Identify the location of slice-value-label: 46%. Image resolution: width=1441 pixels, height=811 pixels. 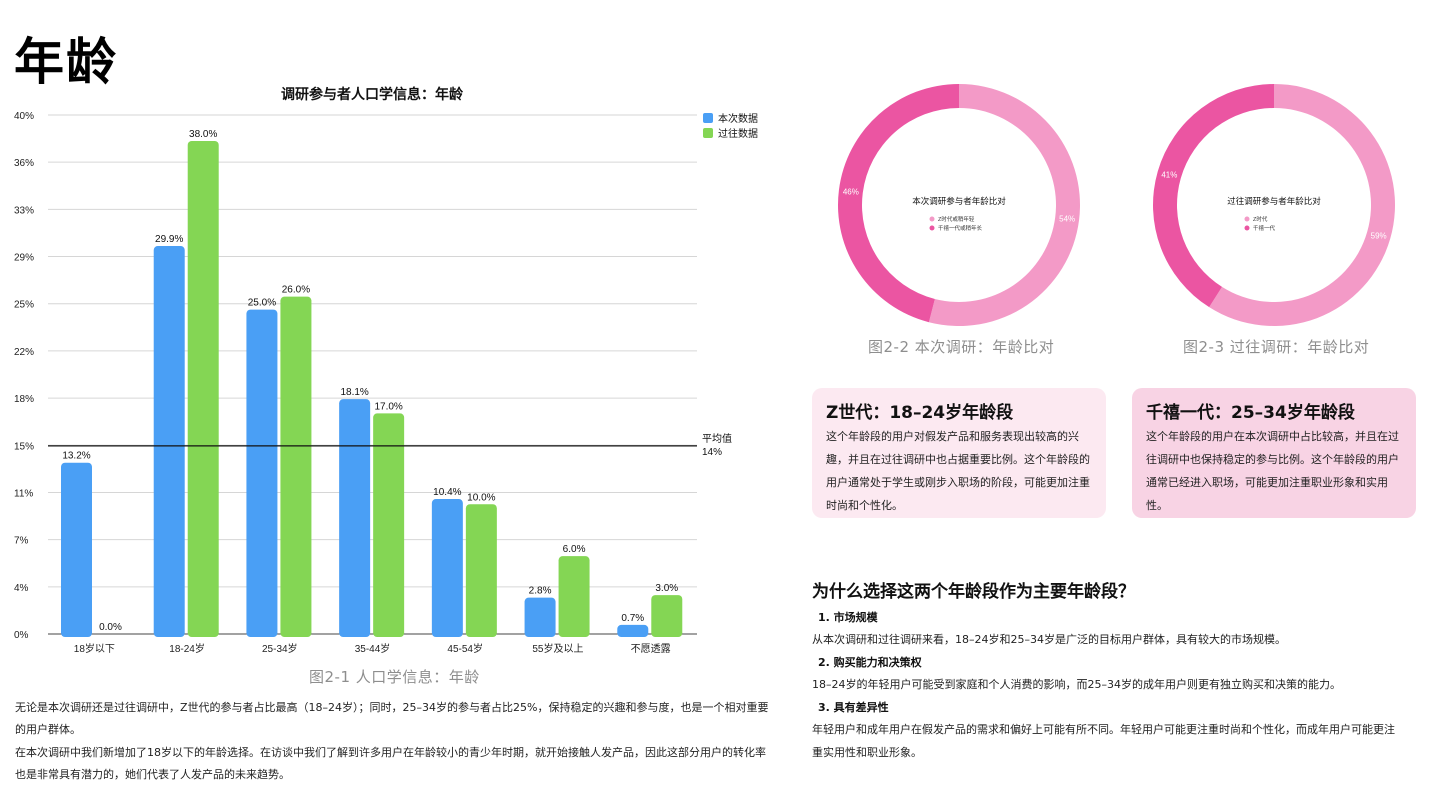
(851, 191).